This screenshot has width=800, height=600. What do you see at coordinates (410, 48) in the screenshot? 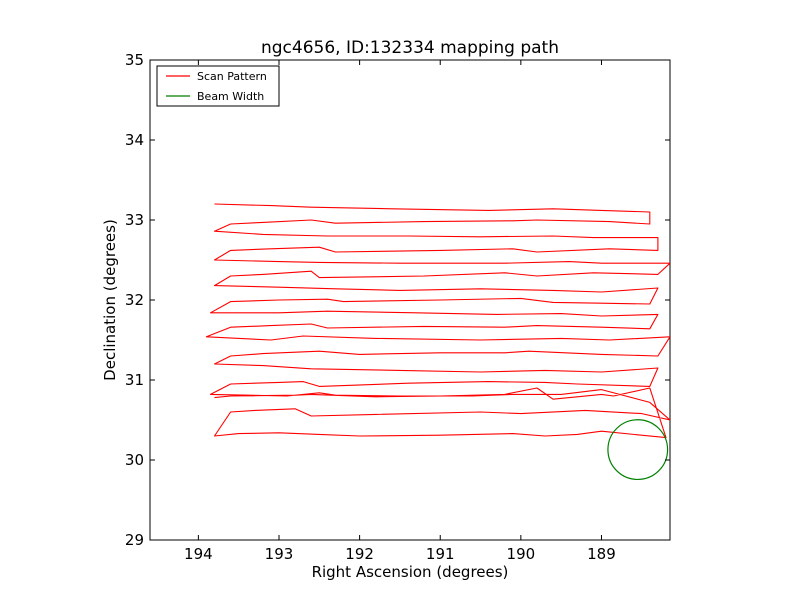
I see `chart-title: ngc4656, ID:132334 mapping path` at bounding box center [410, 48].